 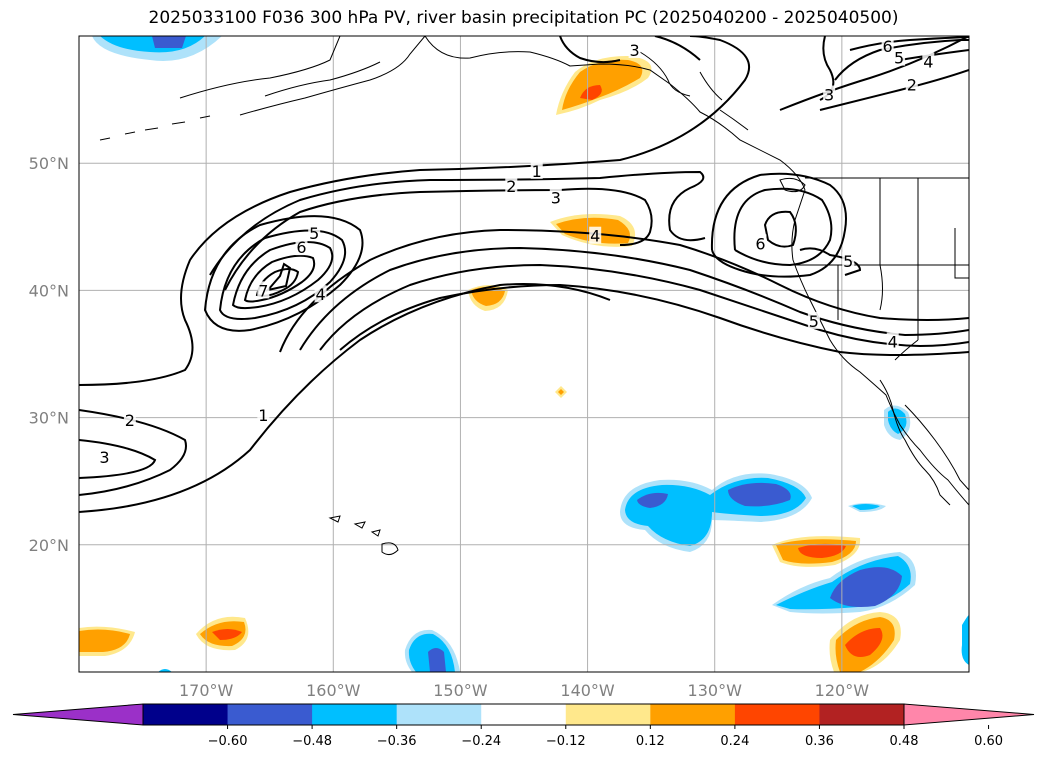 I want to click on lon-tick-label: 160°W, so click(x=333, y=690).